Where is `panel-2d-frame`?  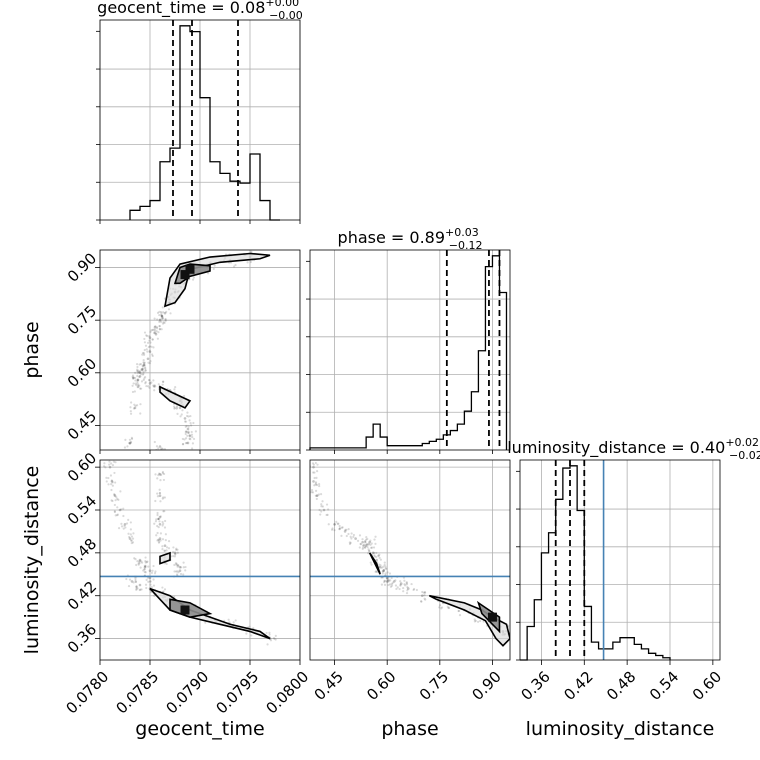
panel-2d-frame is located at coordinates (410, 560).